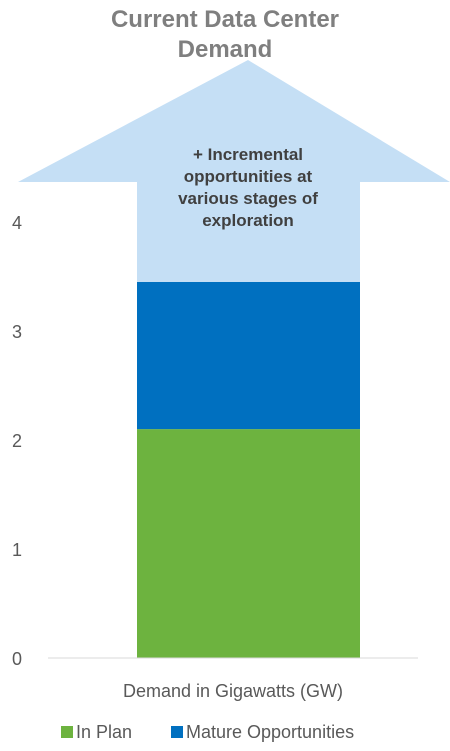  I want to click on legend-swatch-mature-opportunities, so click(177, 732).